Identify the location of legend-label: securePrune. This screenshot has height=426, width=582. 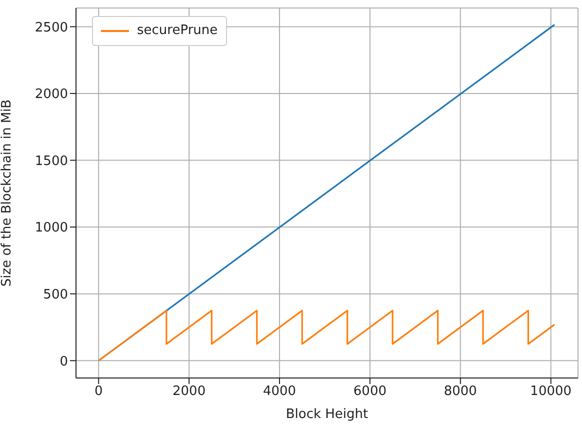
(177, 31).